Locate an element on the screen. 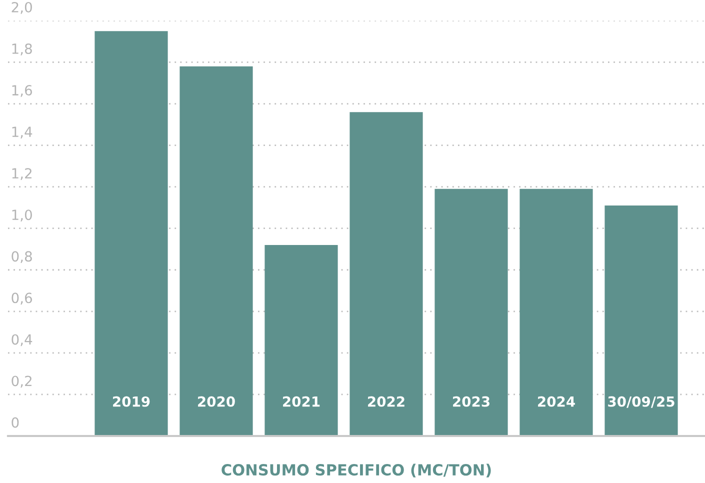  y-tick-label: 0,8 is located at coordinates (22, 257).